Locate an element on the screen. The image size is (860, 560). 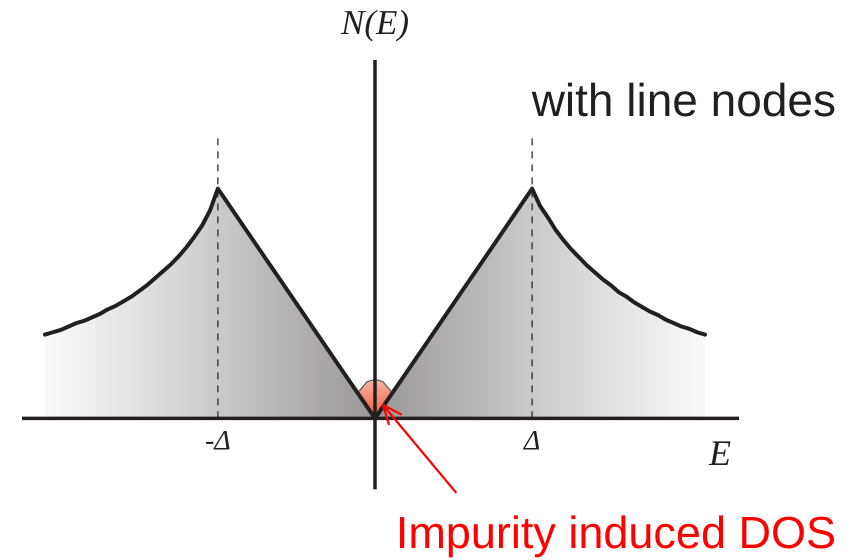
x-axis-title: E is located at coordinates (719, 452).